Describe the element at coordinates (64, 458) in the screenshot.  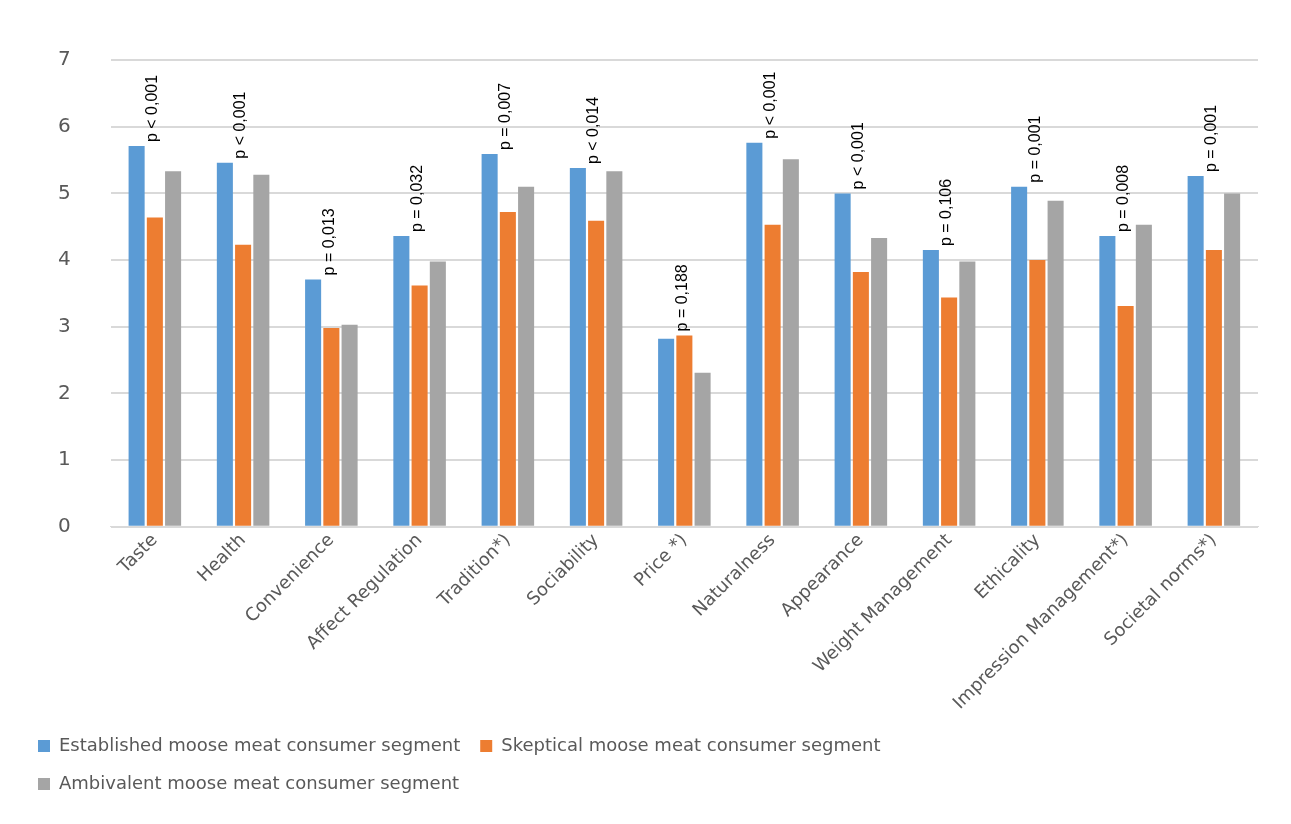
I see `y-tick-label: 1` at that location.